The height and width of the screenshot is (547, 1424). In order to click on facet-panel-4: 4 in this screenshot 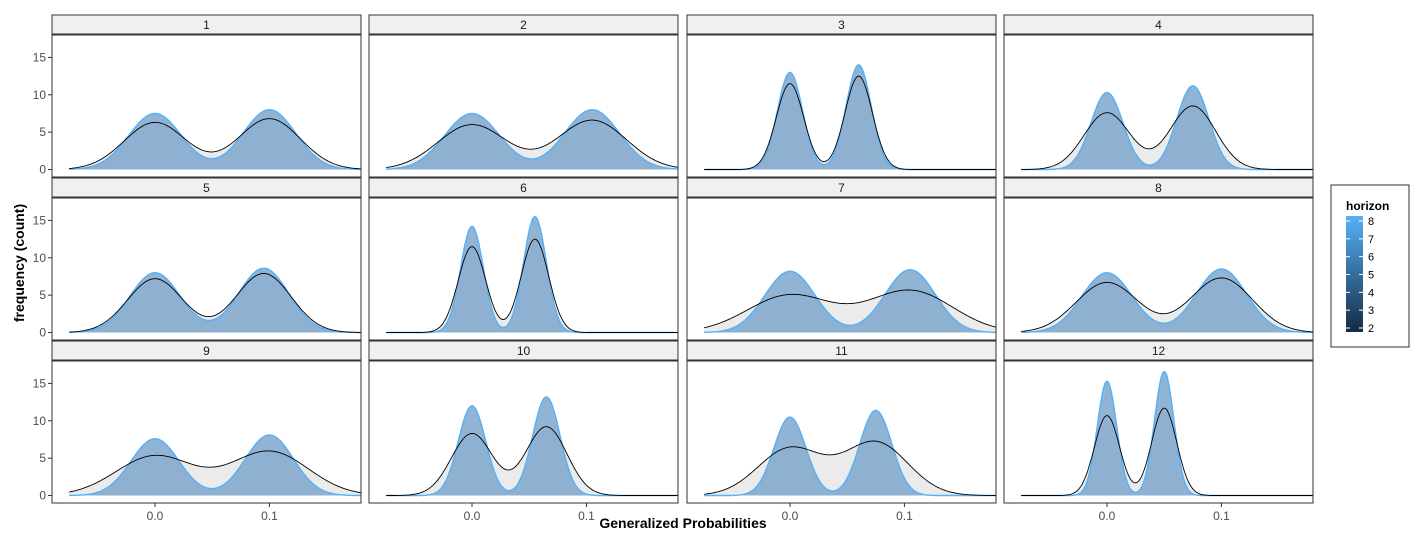, I will do `click(1158, 96)`.